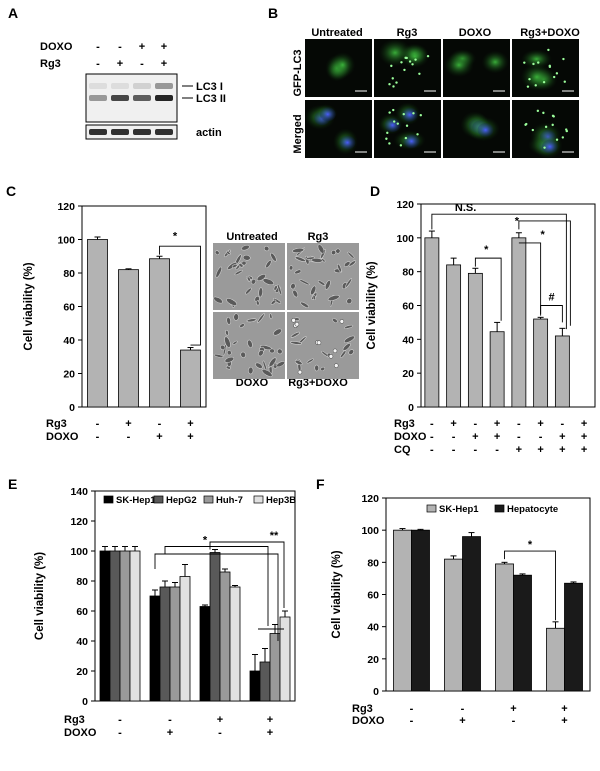 Image resolution: width=600 pixels, height=771 pixels. Describe the element at coordinates (402, 450) in the screenshot. I see `treatment-label-cq: CQ` at that location.